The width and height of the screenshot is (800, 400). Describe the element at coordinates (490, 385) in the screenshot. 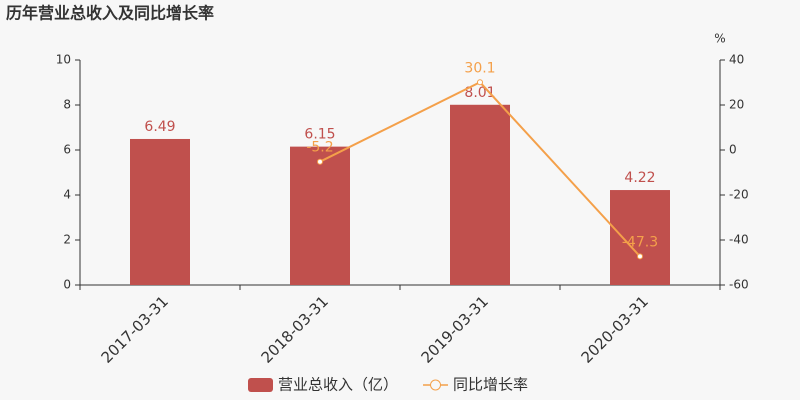

I see `legend-label: 同比增长率` at that location.